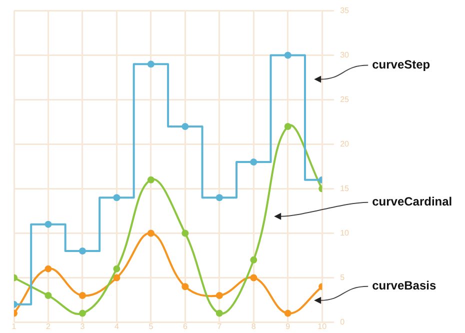 This screenshot has height=333, width=465. I want to click on text: curveBasis, so click(404, 285).